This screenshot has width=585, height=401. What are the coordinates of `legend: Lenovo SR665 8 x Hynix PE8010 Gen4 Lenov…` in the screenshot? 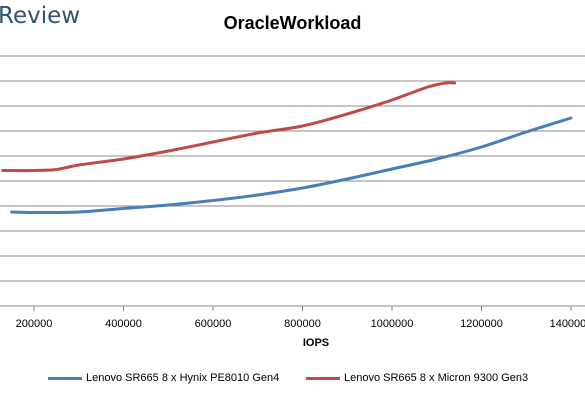 It's located at (292, 381).